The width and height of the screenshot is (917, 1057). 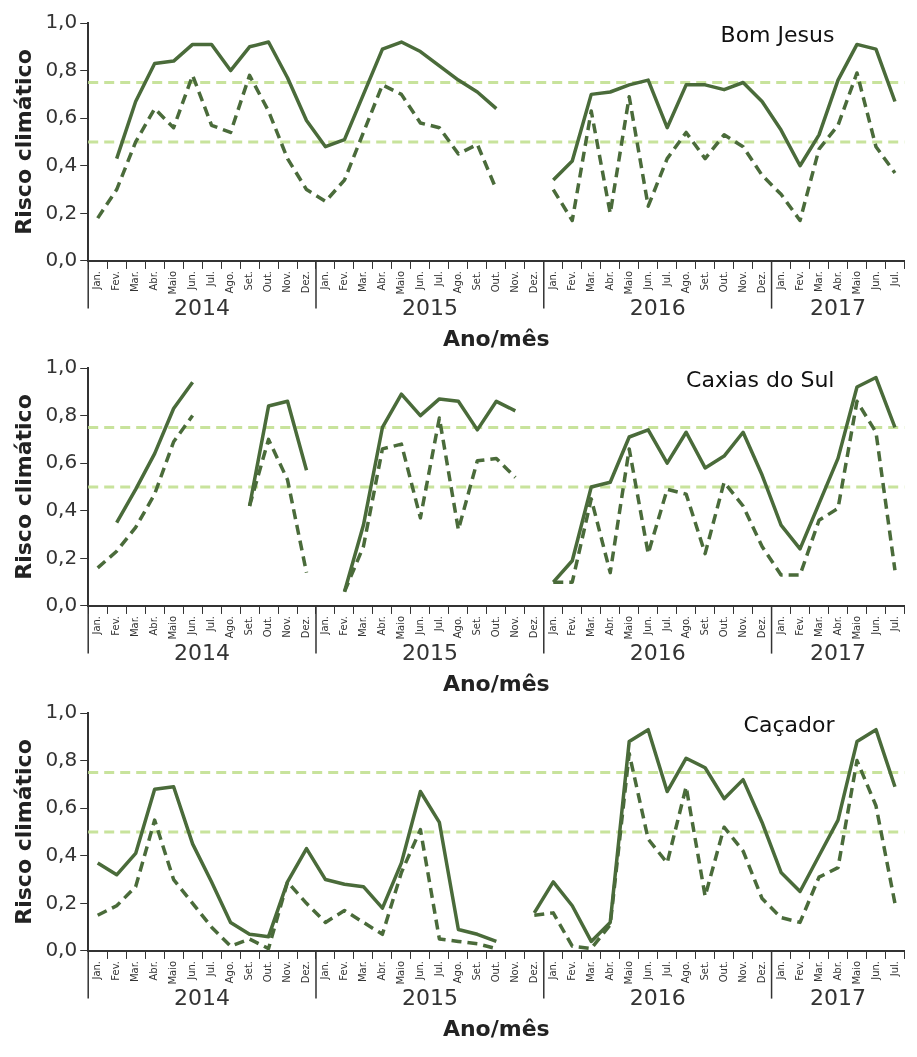 What do you see at coordinates (61, 949) in the screenshot?
I see `y-tick-label: 0,0` at bounding box center [61, 949].